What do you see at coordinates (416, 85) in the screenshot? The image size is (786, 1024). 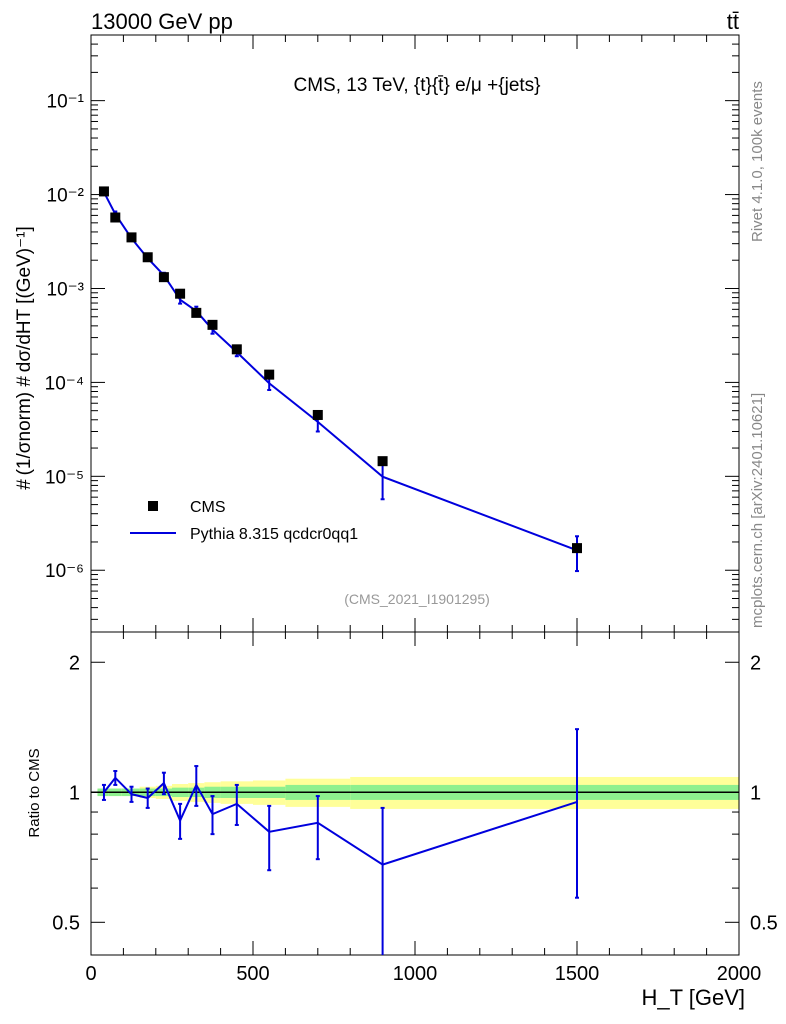 I see `main-title: CMS, 13 TeV, {t}{t̄} e/μ +{jets}` at bounding box center [416, 85].